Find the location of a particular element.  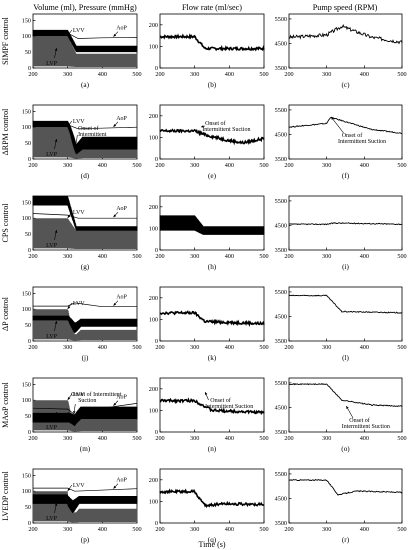

panel-k: 0 100 200 200 300 400 500 (k) is located at coordinates (209, 324).